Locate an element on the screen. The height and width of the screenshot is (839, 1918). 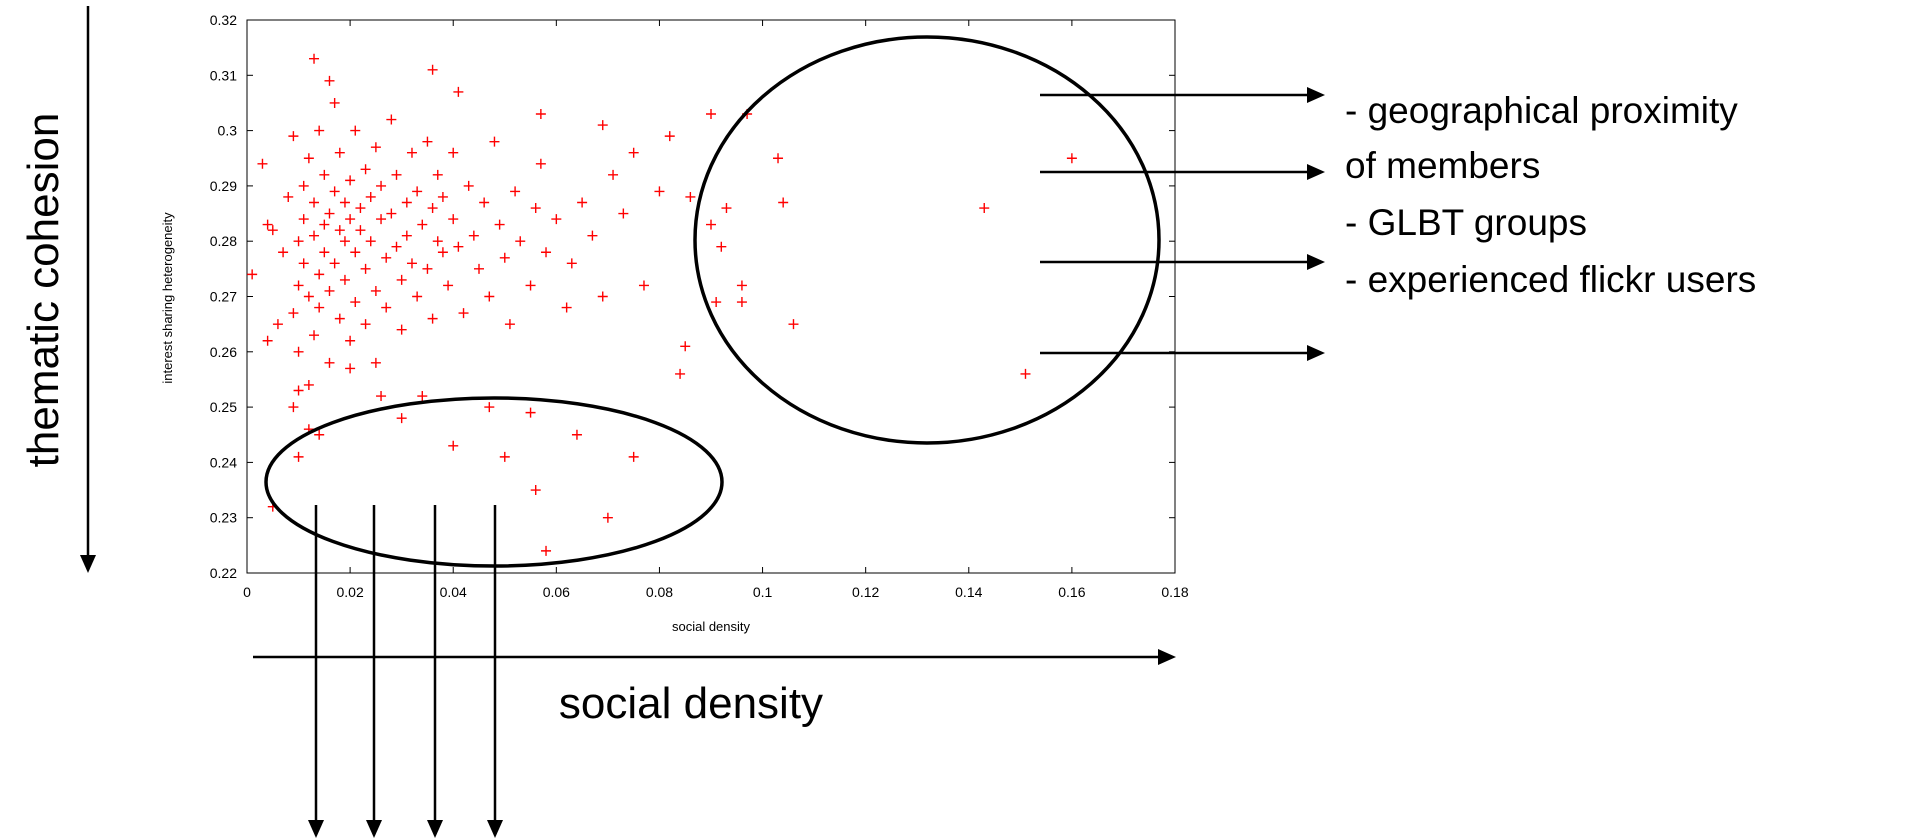
y-tick-label: 0.28 is located at coordinates (223, 241).